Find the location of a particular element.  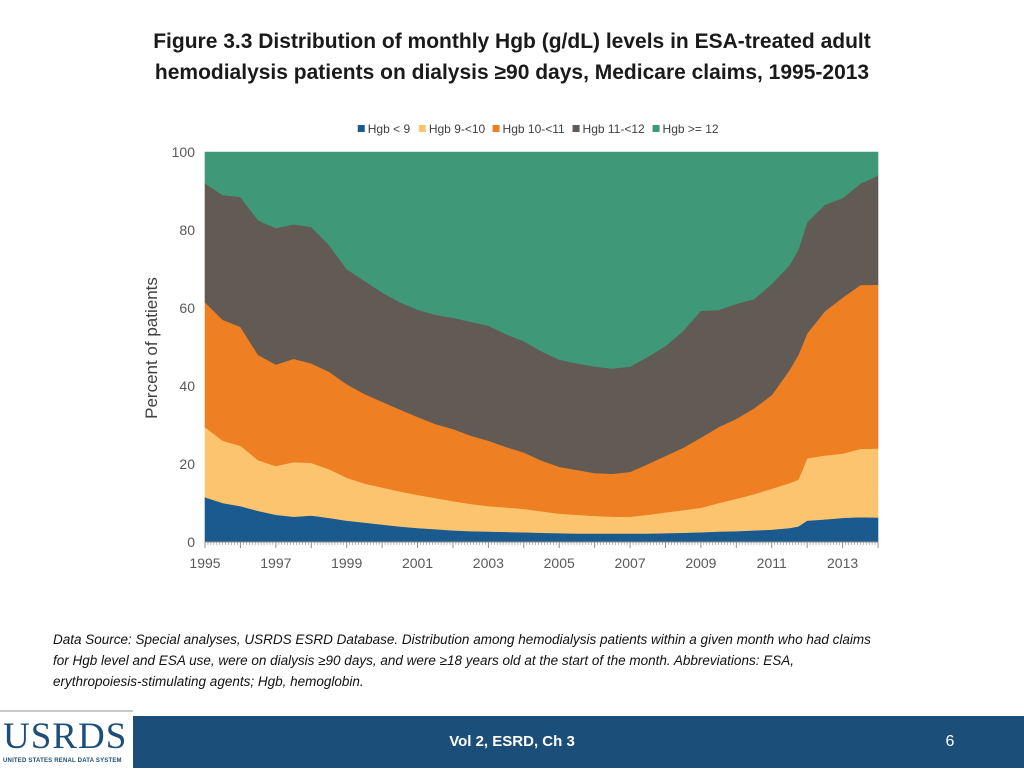

logo-wordmark: USRDS is located at coordinates (65, 736).